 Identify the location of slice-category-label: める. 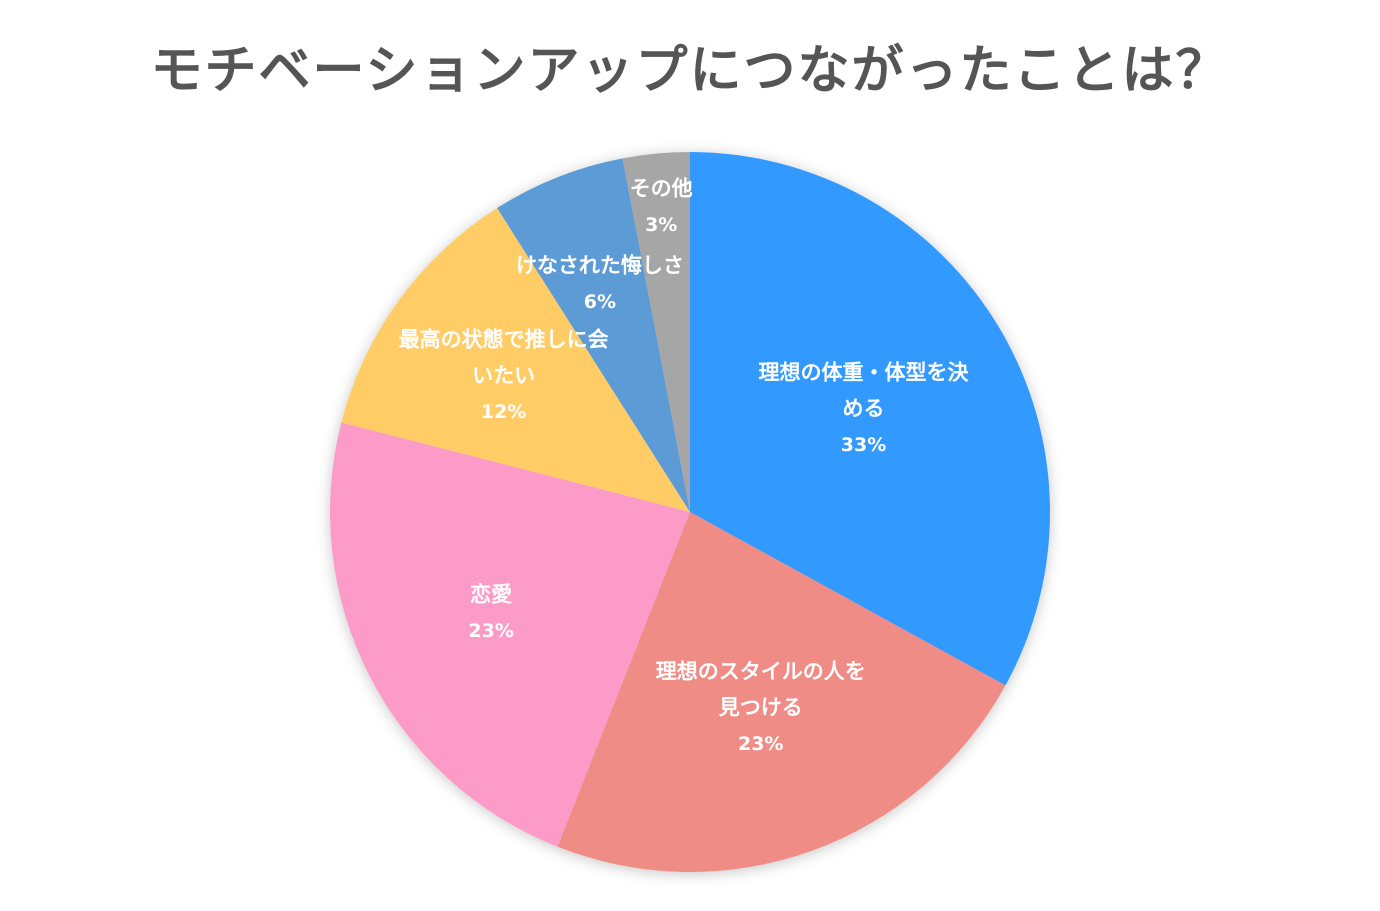
(864, 408).